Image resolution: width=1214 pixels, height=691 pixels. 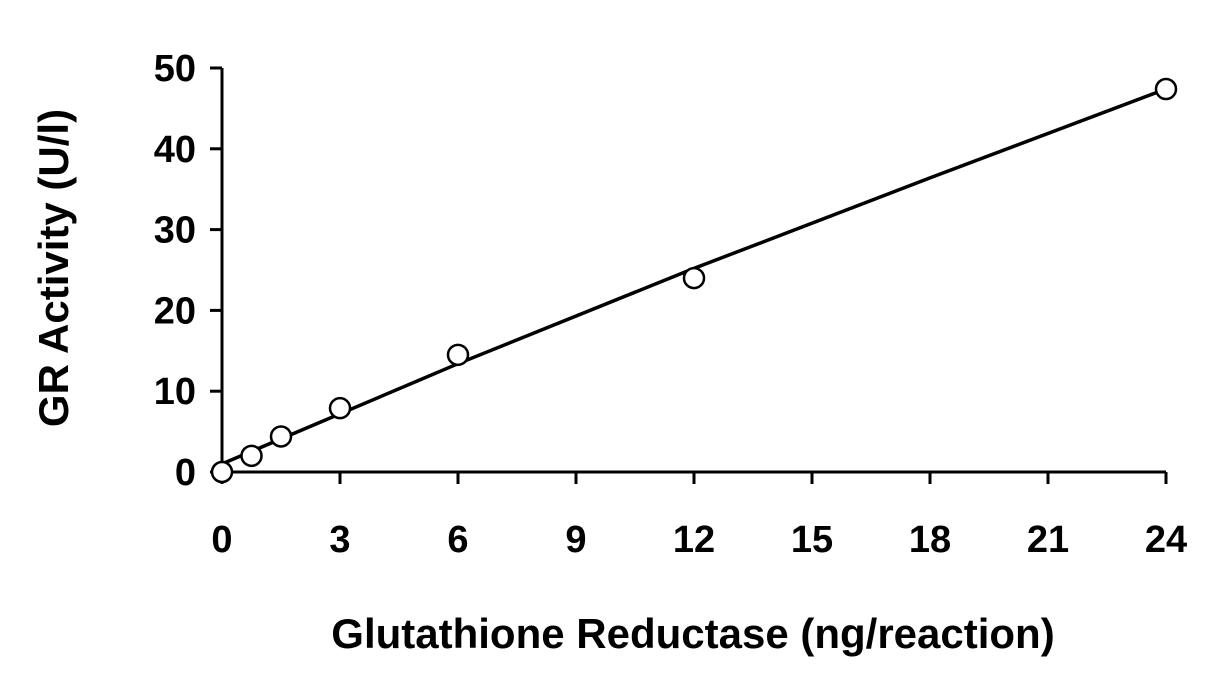 What do you see at coordinates (175, 311) in the screenshot?
I see `y-tick-label: 20` at bounding box center [175, 311].